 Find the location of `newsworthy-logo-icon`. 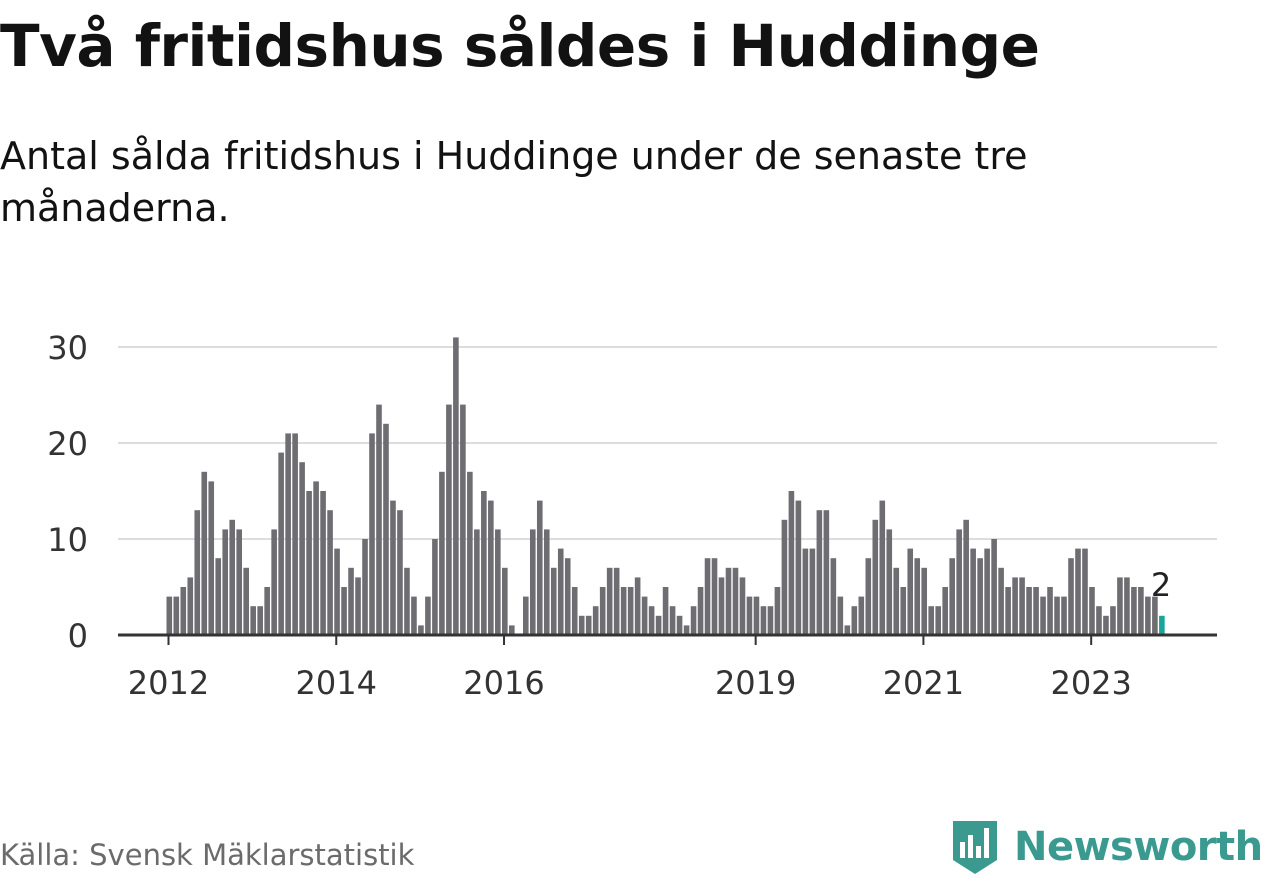

newsworthy-logo-icon is located at coordinates (975, 847).